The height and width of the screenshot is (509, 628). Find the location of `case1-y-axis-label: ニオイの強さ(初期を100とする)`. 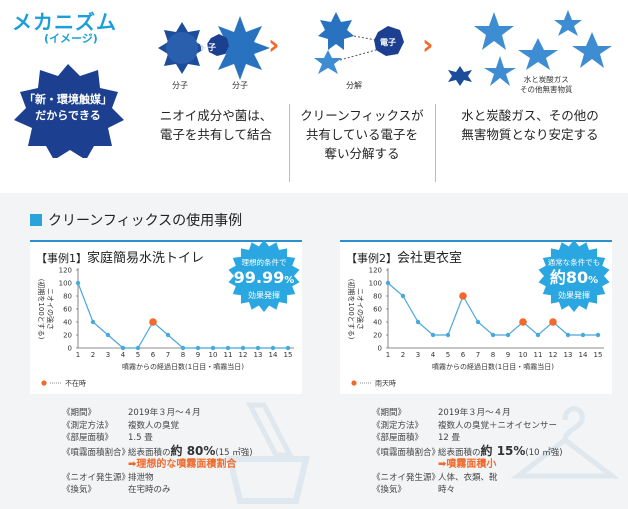

case1-y-axis-label: ニオイの強さ(初期を100とする) is located at coordinates (45, 309).